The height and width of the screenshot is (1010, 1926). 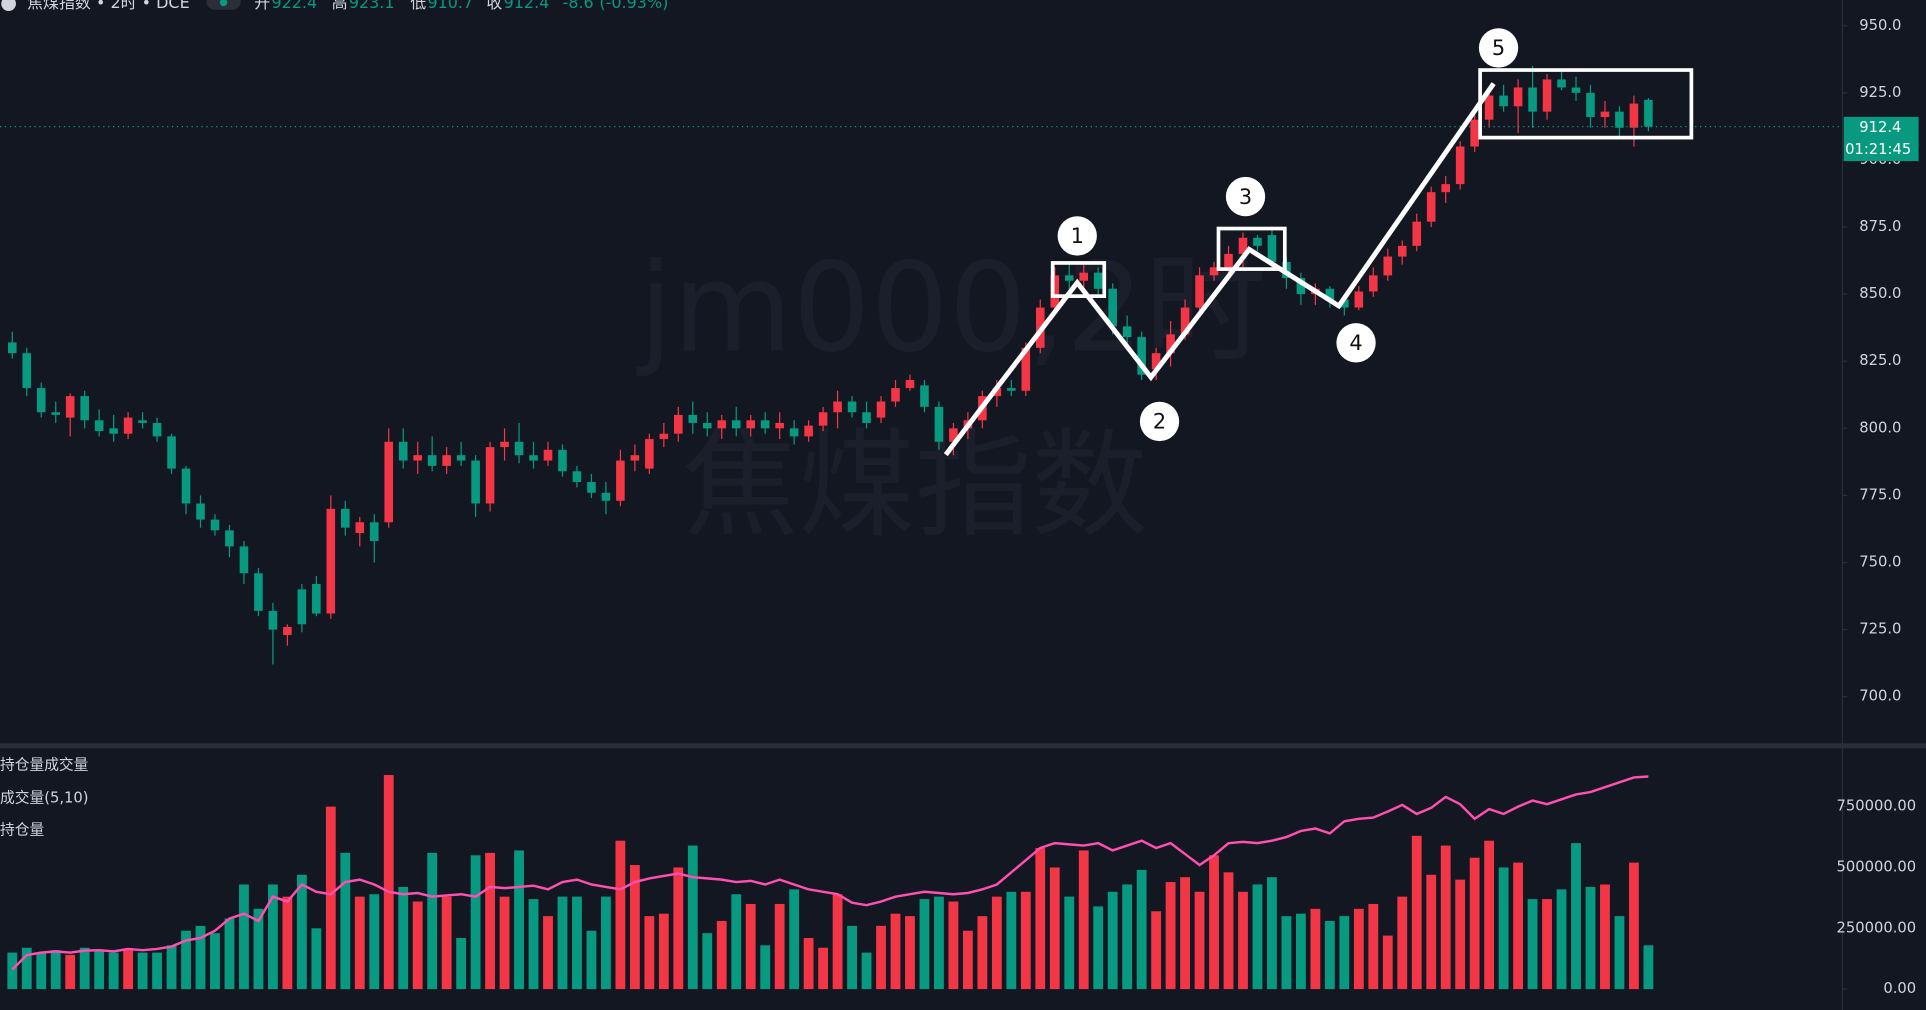 I want to click on y-tick-label: 750000.00, so click(x=1876, y=806).